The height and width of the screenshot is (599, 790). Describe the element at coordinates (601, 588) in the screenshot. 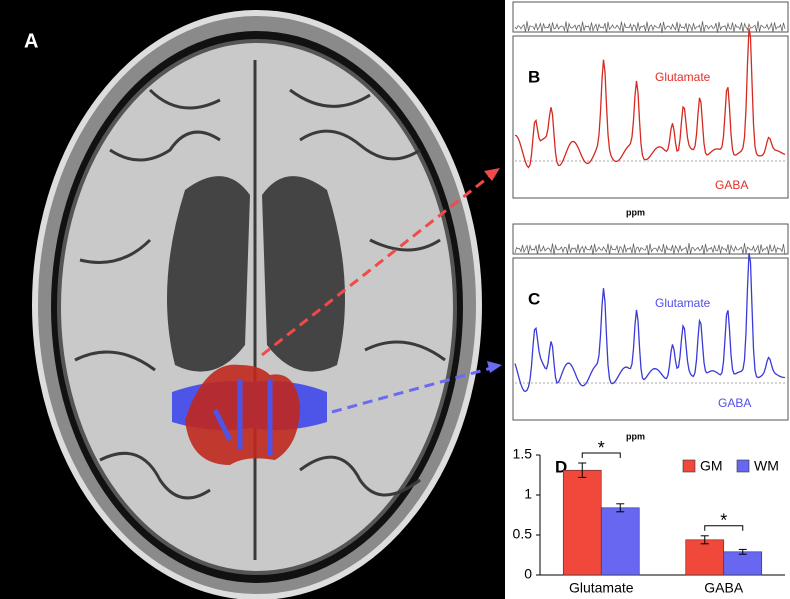

I see `x-tick-label: Glutamate` at that location.